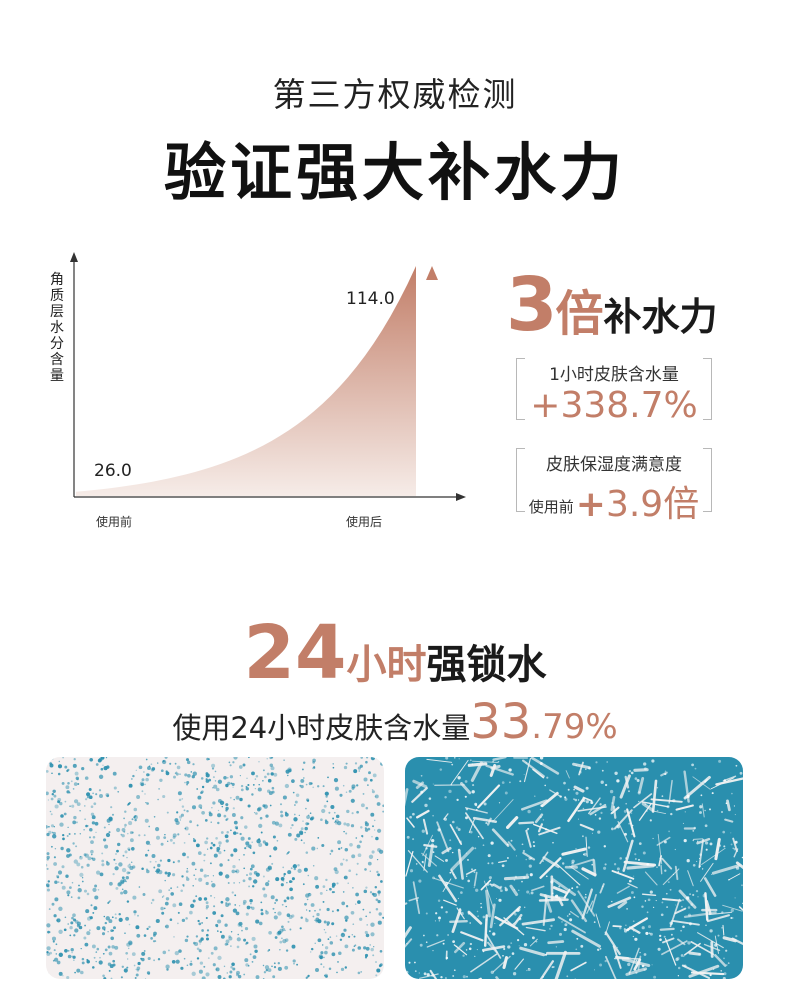  Describe the element at coordinates (395, 94) in the screenshot. I see `page-subtitle: 第三方权威检测` at that location.